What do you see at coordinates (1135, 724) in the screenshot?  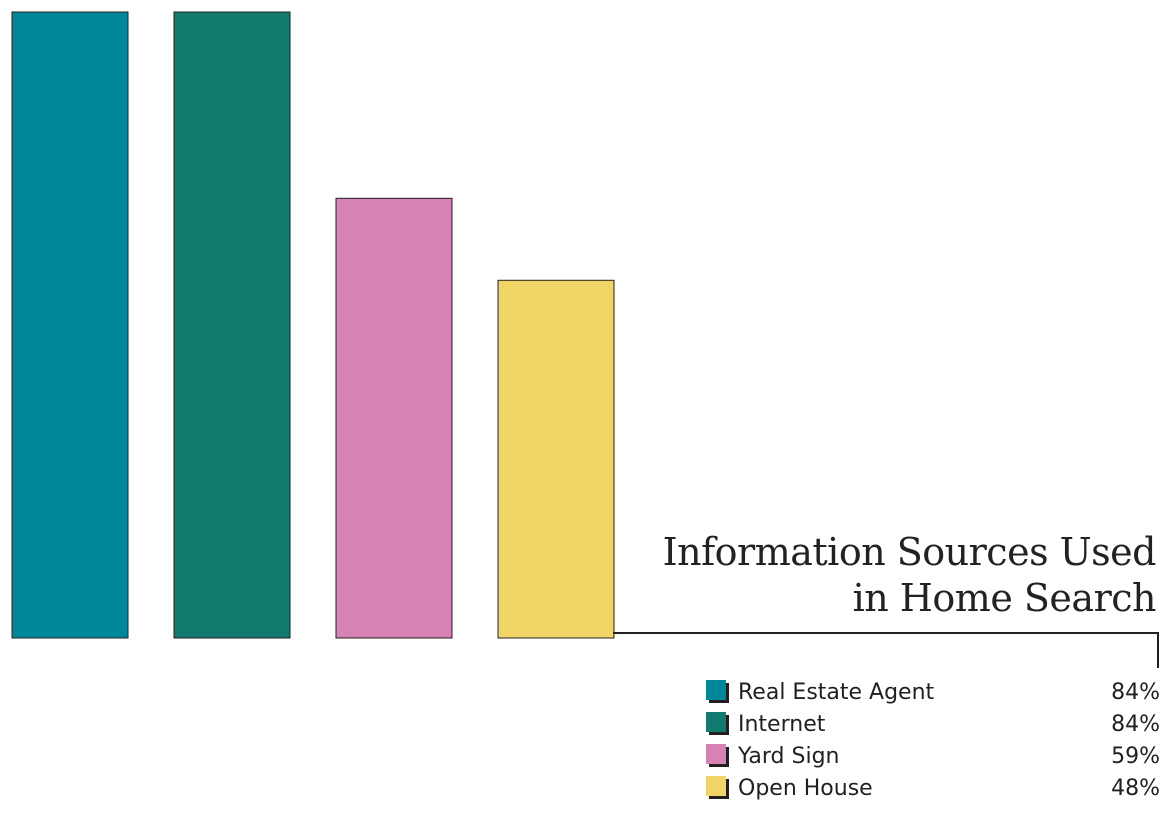 I see `legend-value-internet: 84%` at bounding box center [1135, 724].